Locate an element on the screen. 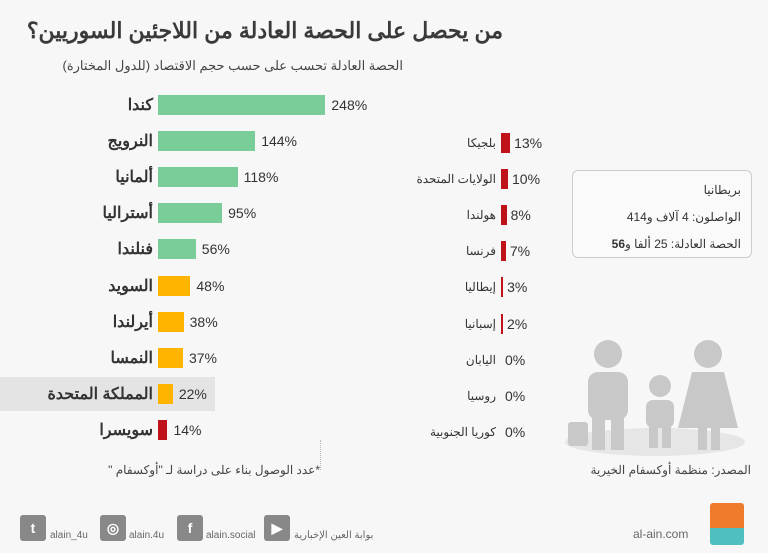 The image size is (768, 553). source-text: المصدر: منظمة أوكسفام الخيرية is located at coordinates (670, 470).